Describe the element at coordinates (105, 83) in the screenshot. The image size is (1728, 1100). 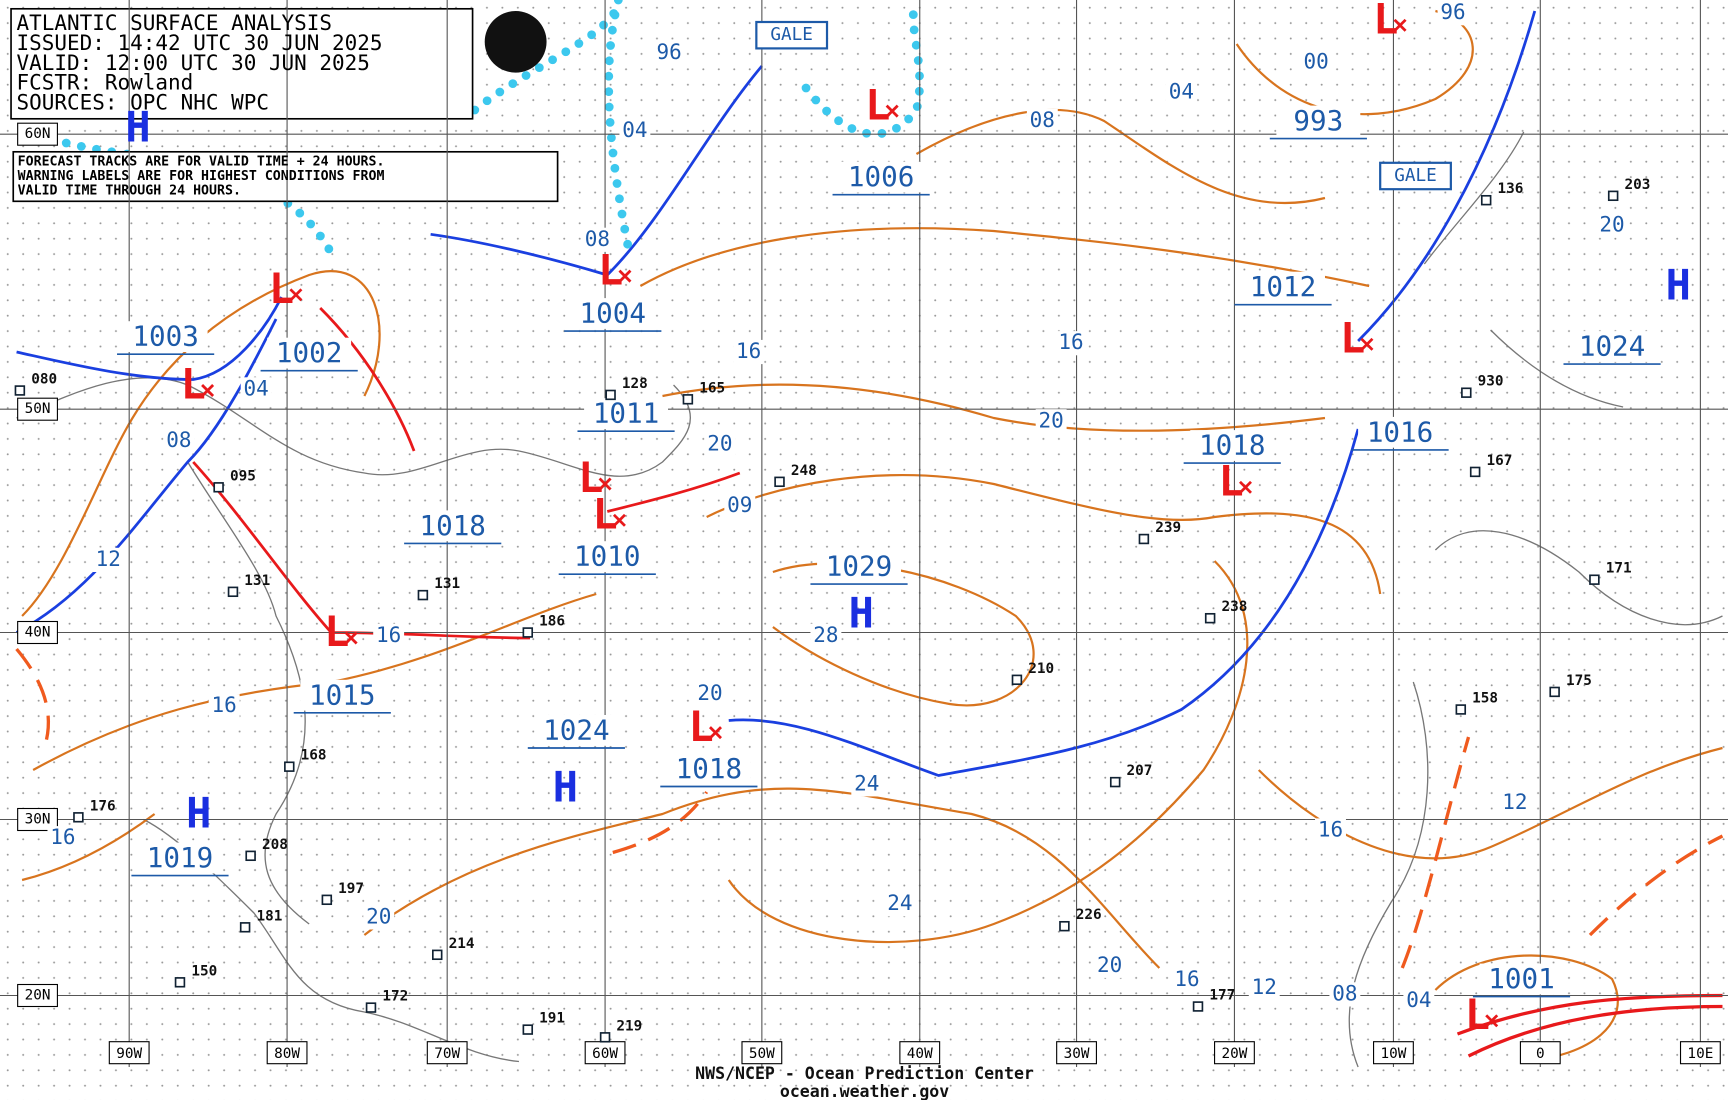
I see `header-line: FCSTR: Rowland` at that location.